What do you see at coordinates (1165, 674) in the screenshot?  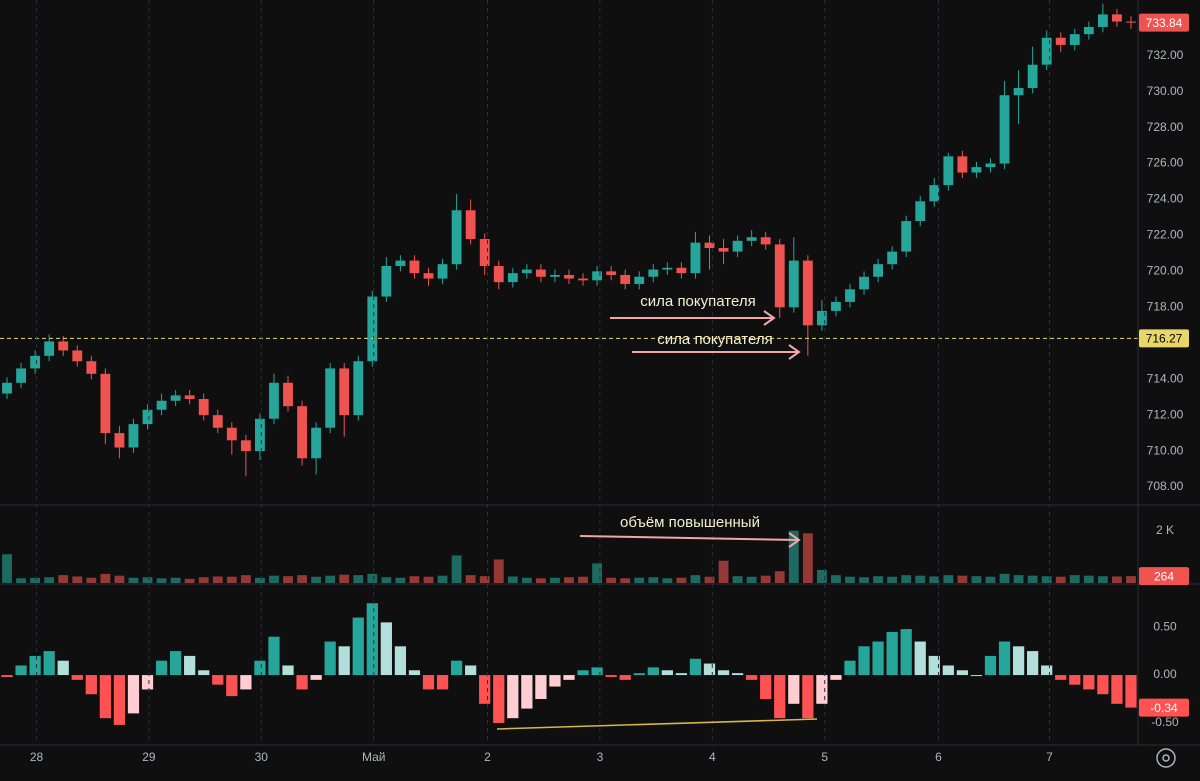 I see `y-tick-label: 0.00` at bounding box center [1165, 674].